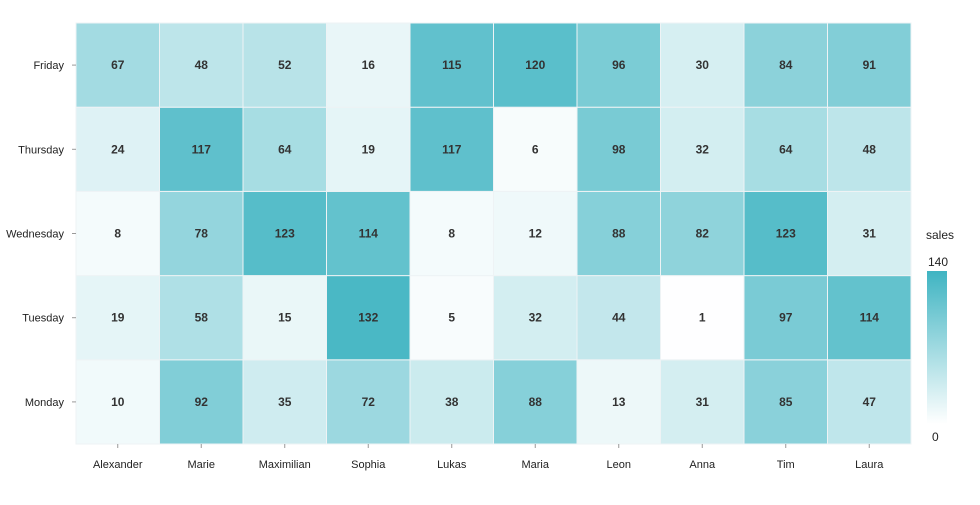  I want to click on cell-value-label: 78, so click(202, 234).